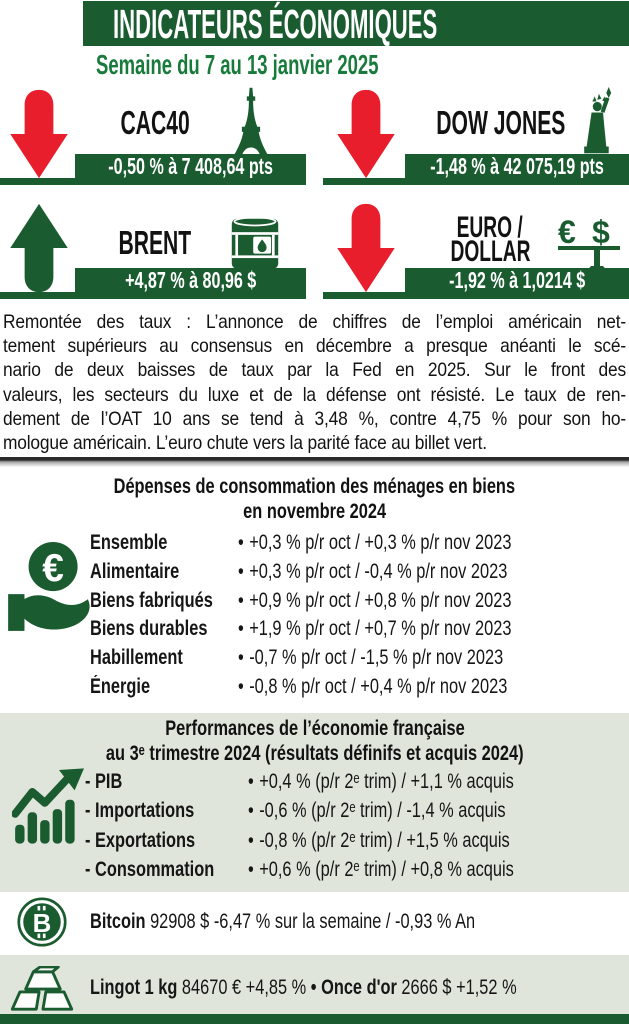  I want to click on dollar-symbol: $, so click(601, 232).